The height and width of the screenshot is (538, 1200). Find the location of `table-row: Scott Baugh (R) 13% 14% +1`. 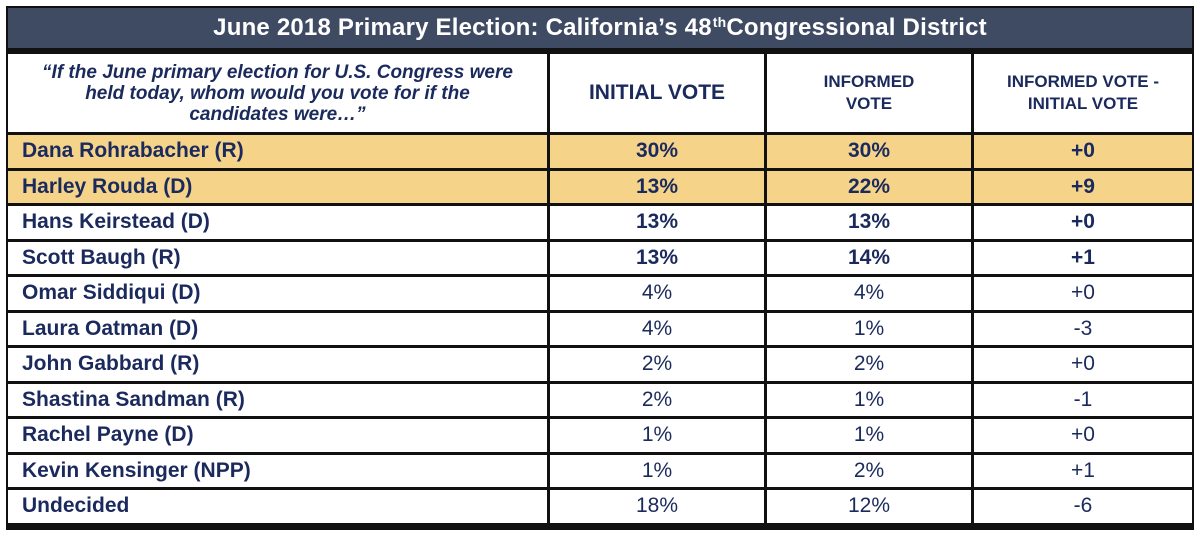

table-row: Scott Baugh (R) 13% 14% +1 is located at coordinates (600, 257).